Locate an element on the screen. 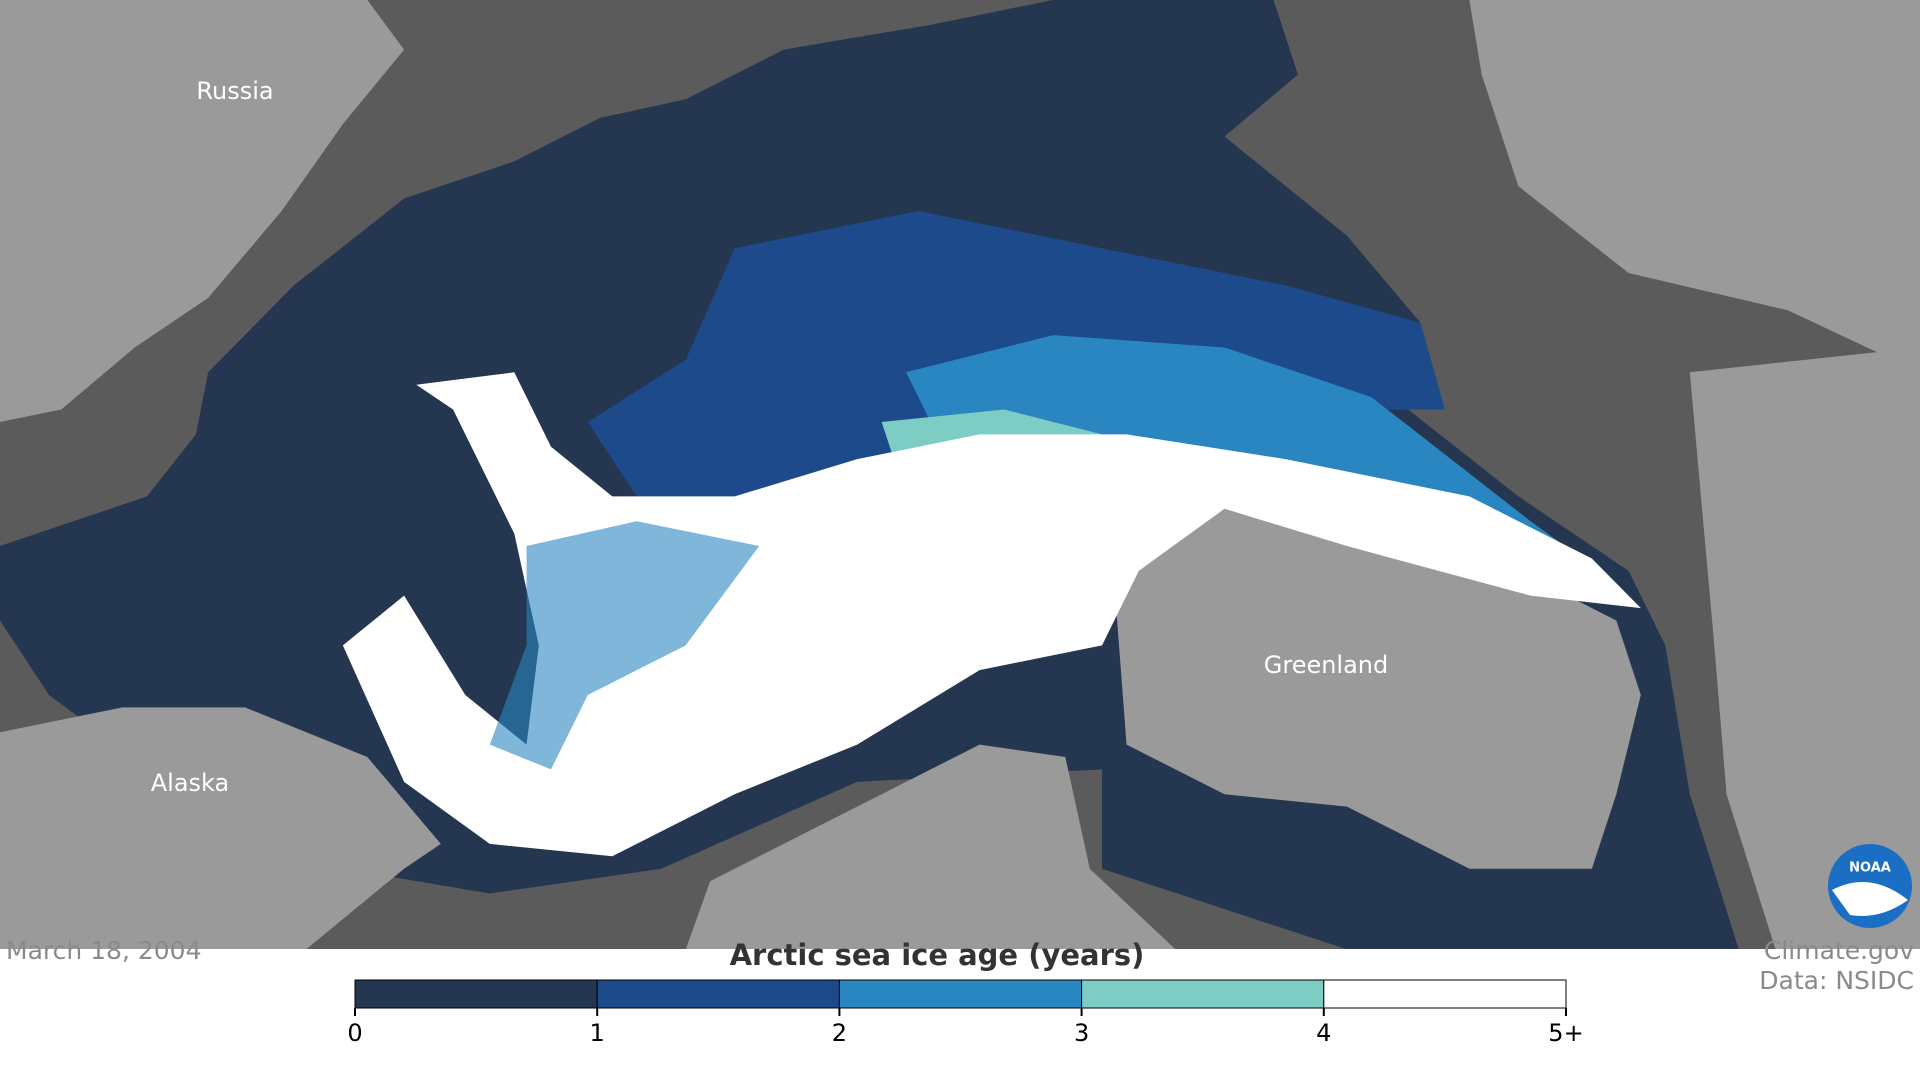 The image size is (1920, 1080). land-alaska is located at coordinates (220, 828).